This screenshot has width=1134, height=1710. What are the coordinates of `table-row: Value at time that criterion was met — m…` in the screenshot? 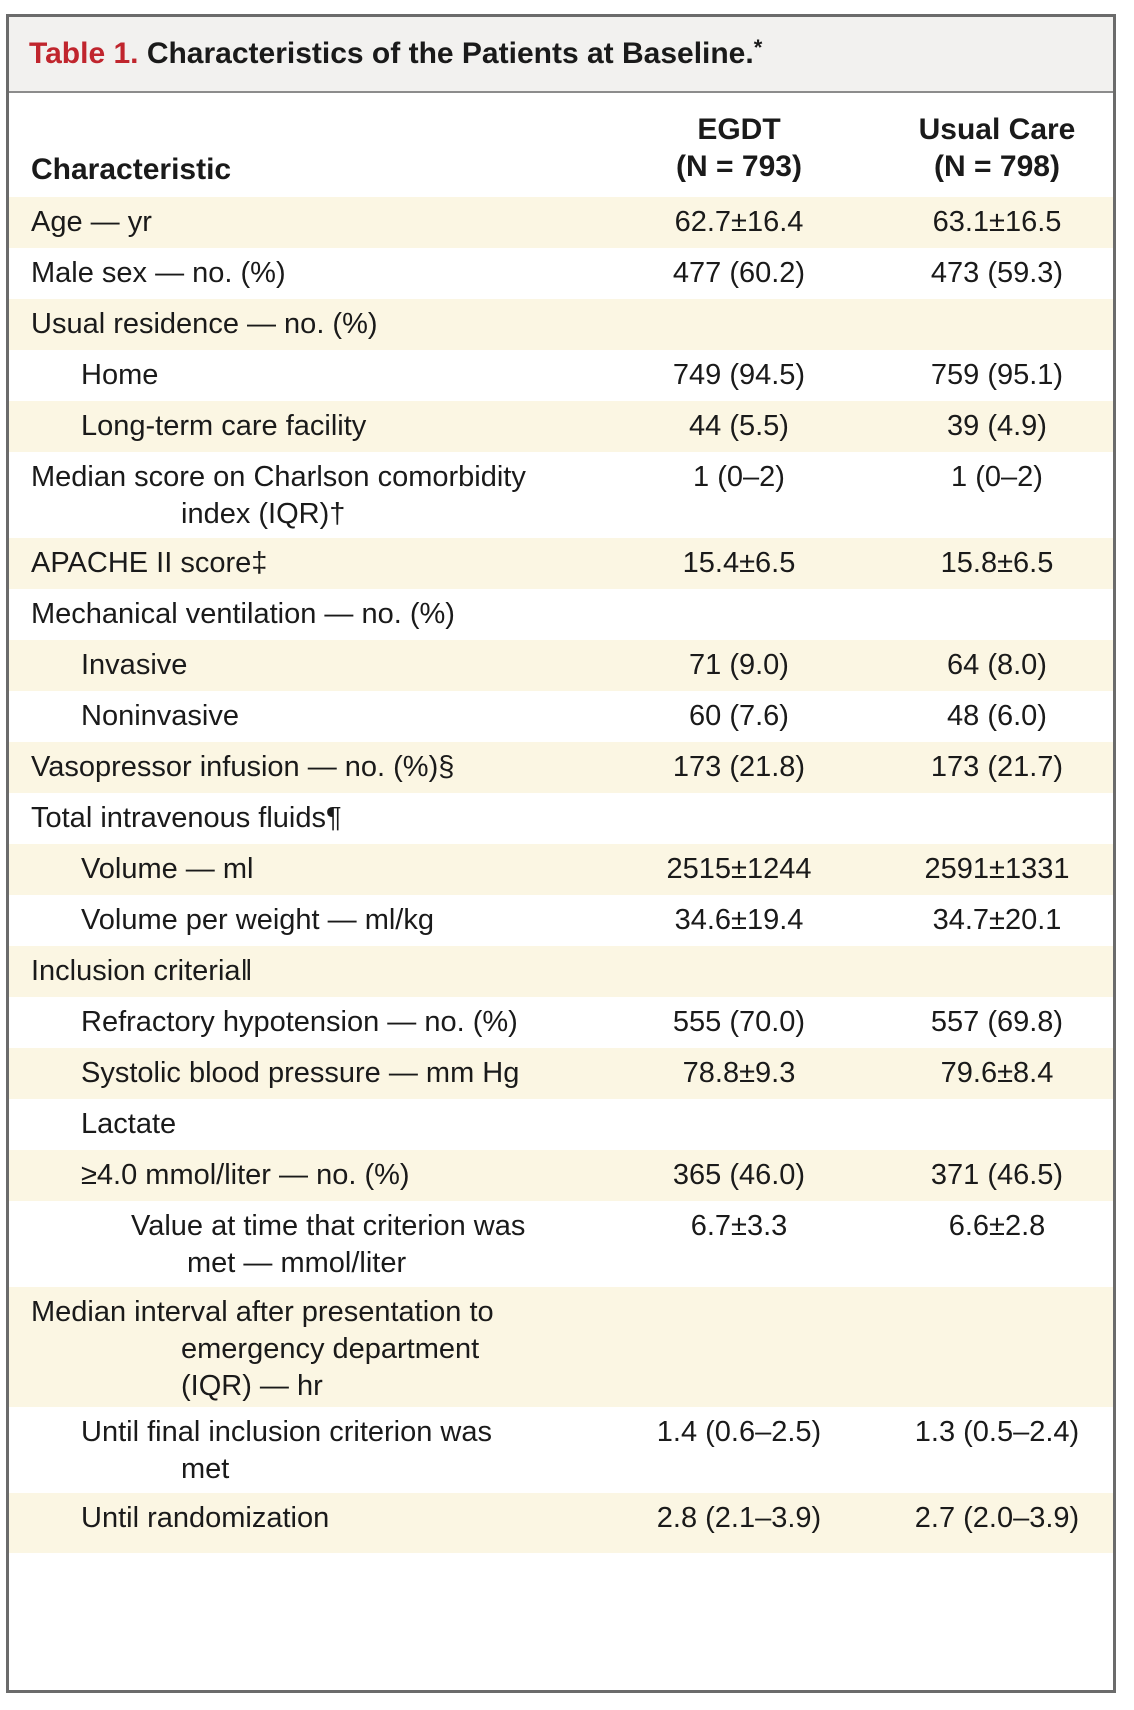 It's located at (561, 1244).